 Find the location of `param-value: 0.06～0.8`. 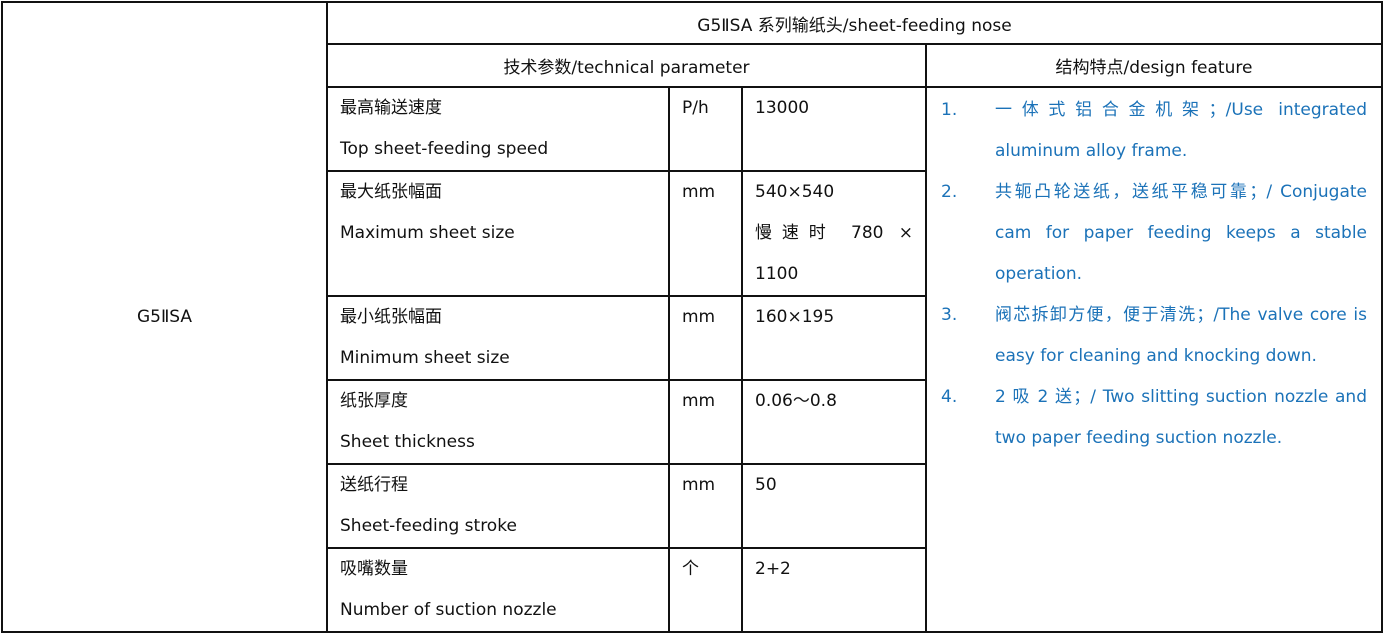

param-value: 0.06～0.8 is located at coordinates (834, 422).